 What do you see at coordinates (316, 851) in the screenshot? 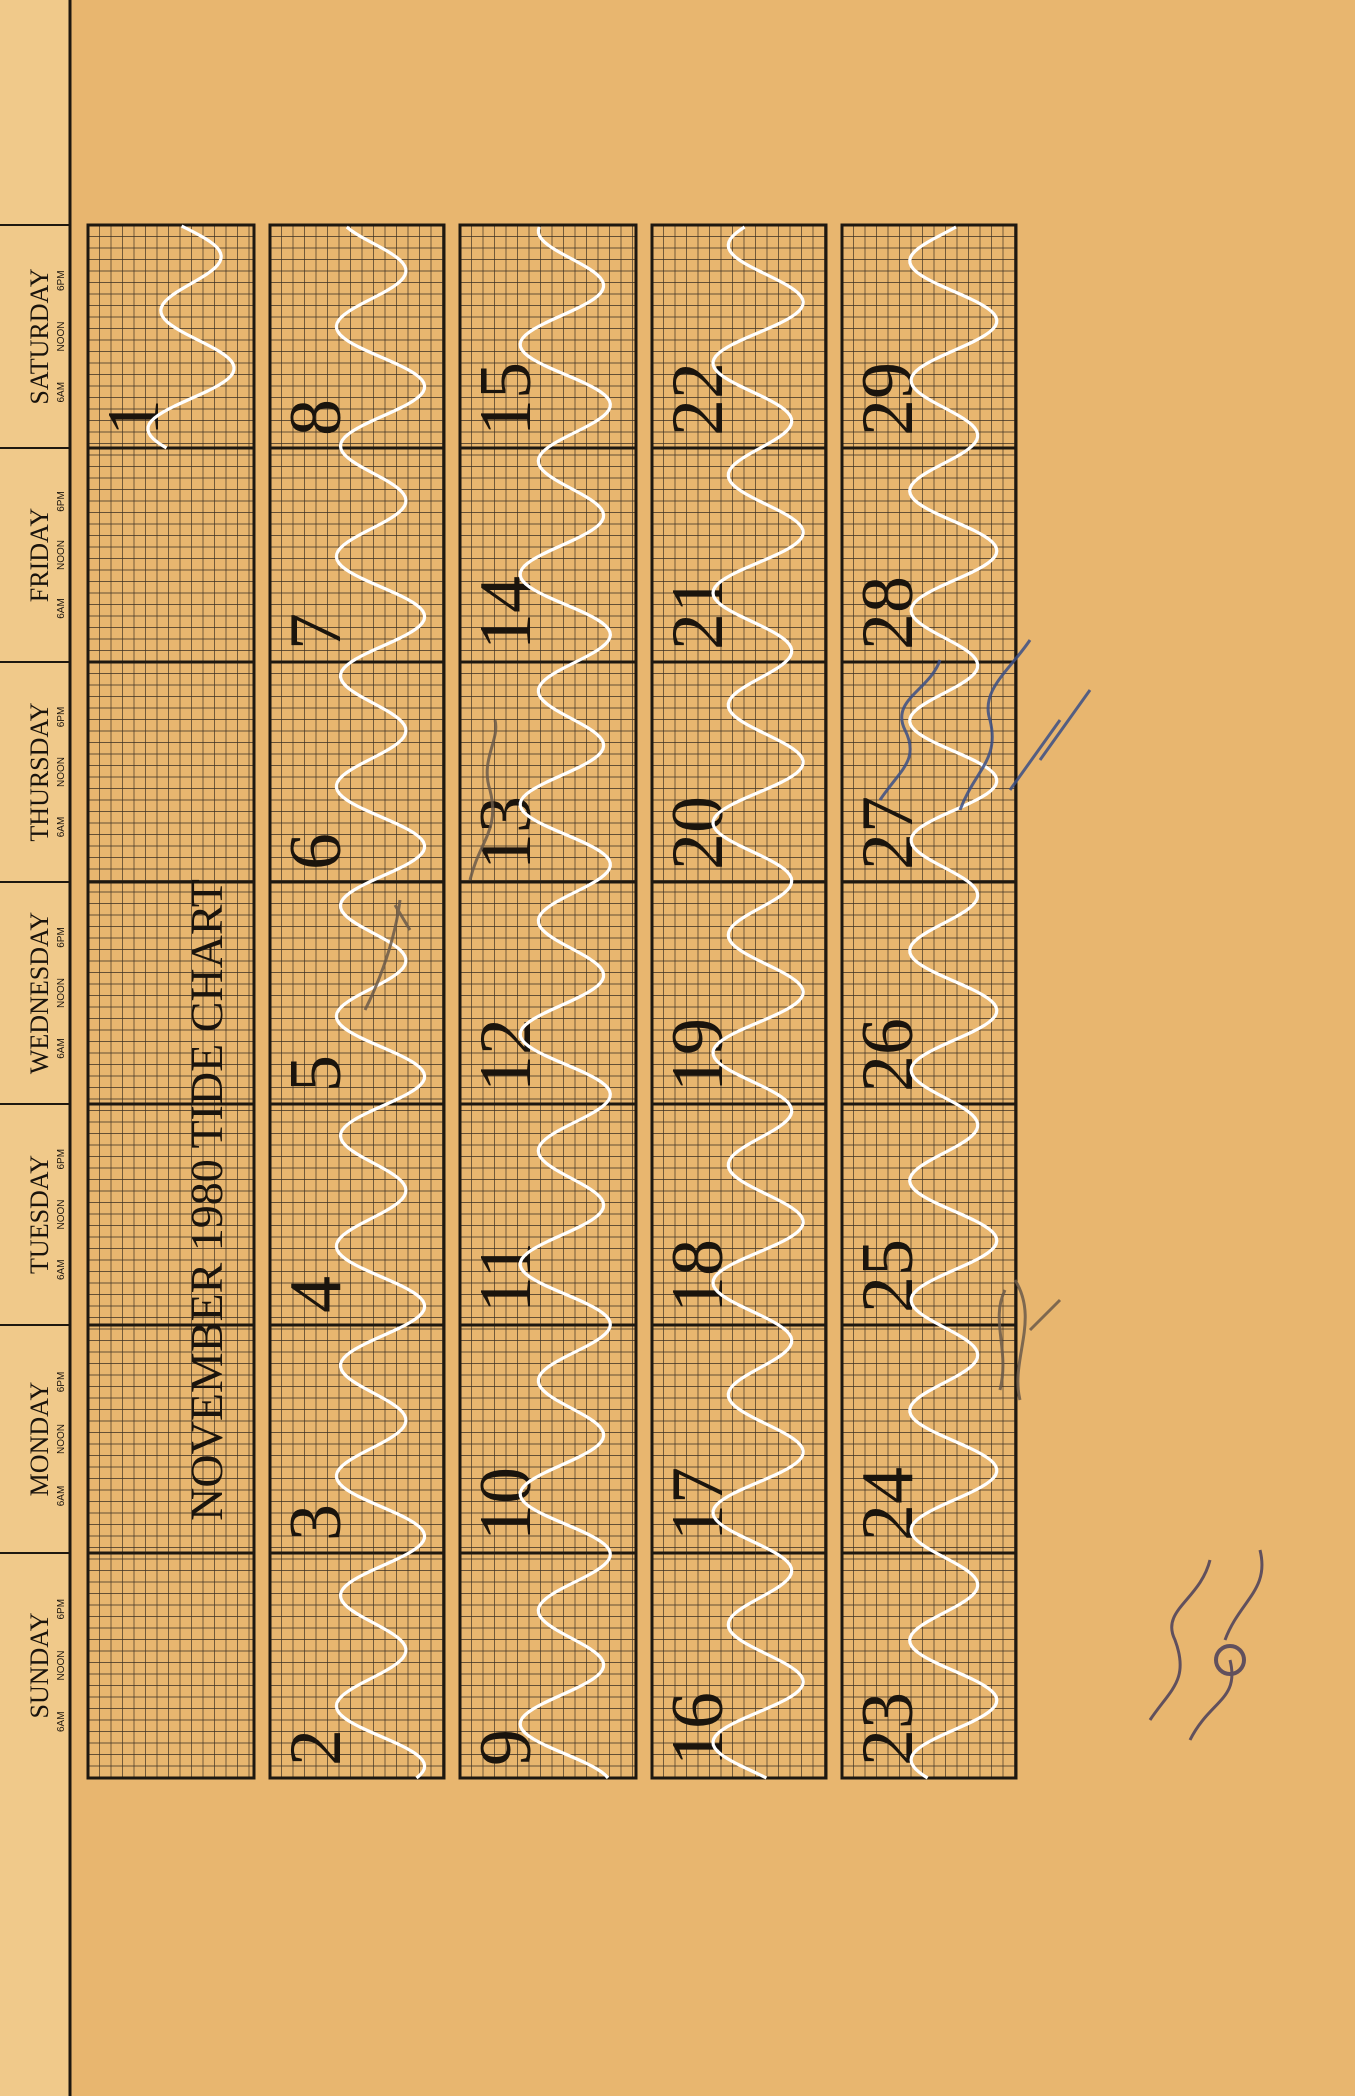
I see `day-number: 6` at bounding box center [316, 851].